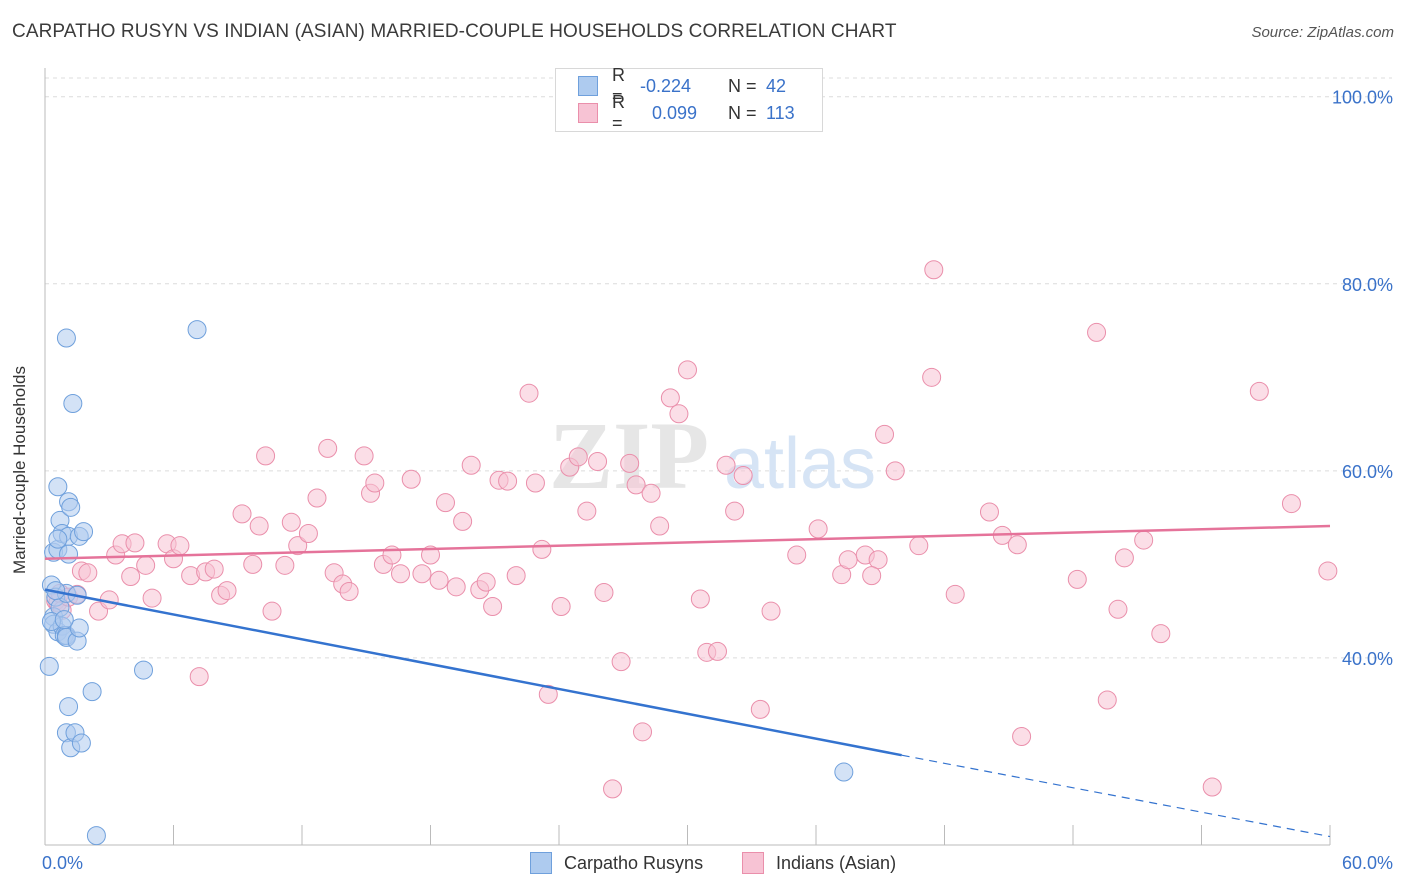  I want to click on y-tick-label: 80.0%, so click(1367, 285).